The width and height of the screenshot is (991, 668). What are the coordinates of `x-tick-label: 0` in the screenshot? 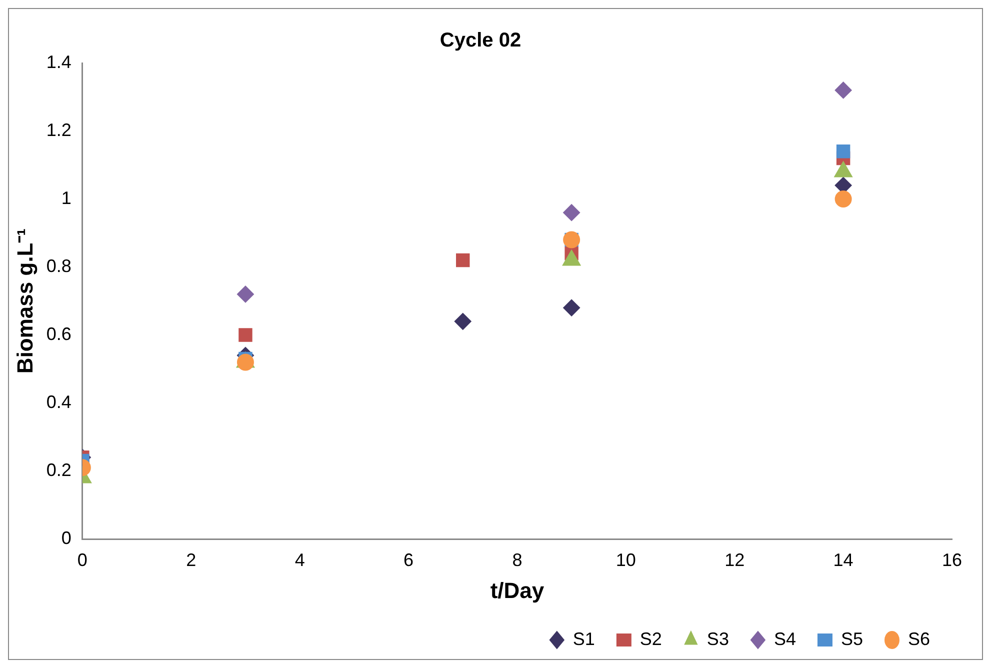 It's located at (82, 560).